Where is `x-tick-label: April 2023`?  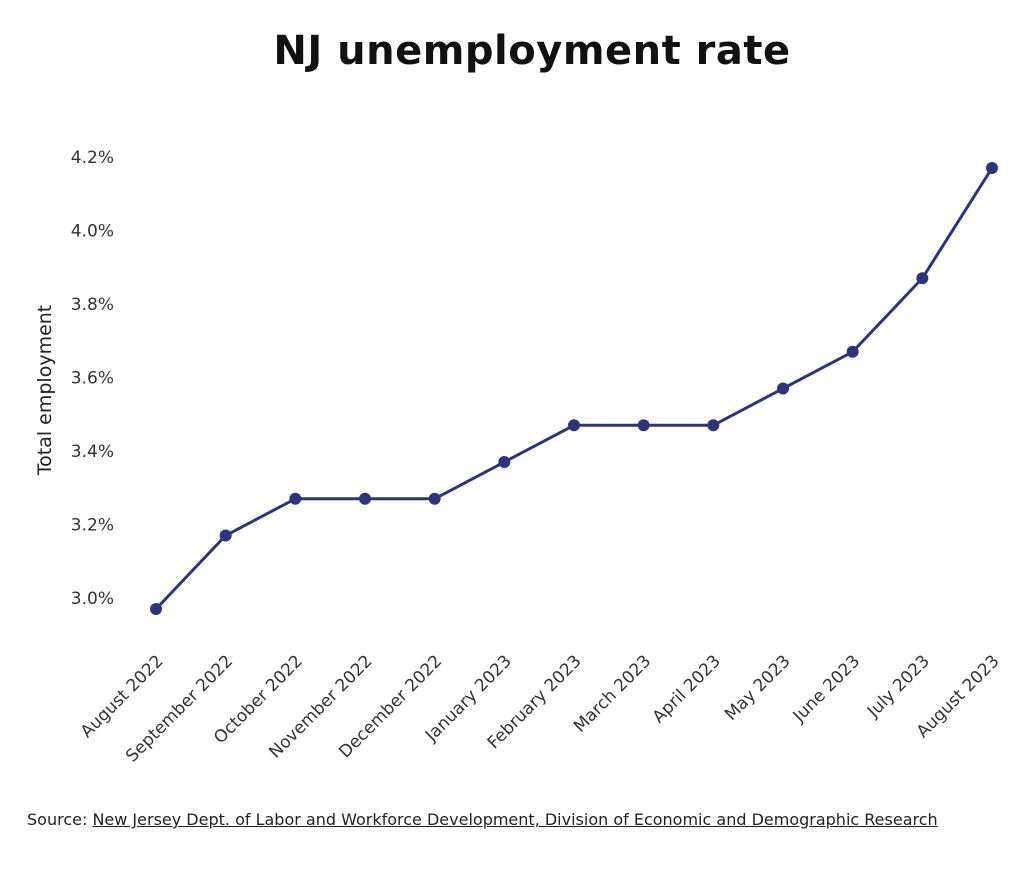 x-tick-label: April 2023 is located at coordinates (687, 689).